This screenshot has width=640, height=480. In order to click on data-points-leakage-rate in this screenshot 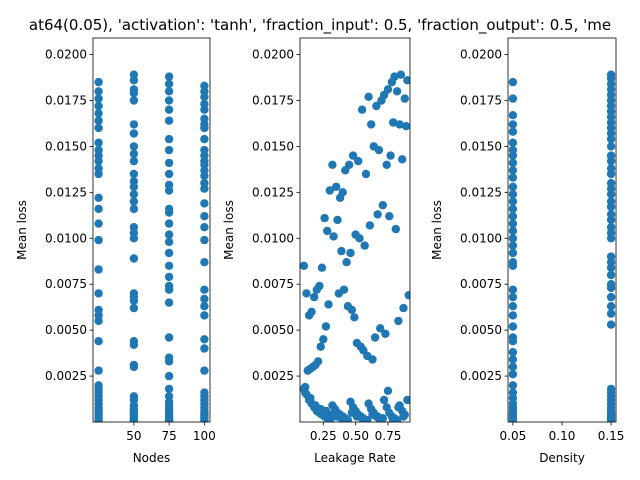, I will do `click(355, 246)`.